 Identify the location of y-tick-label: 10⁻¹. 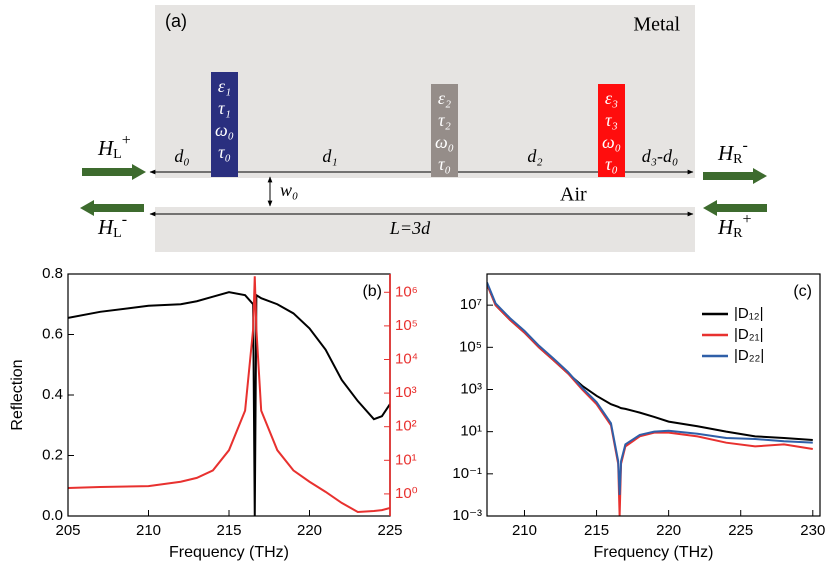
(467, 473).